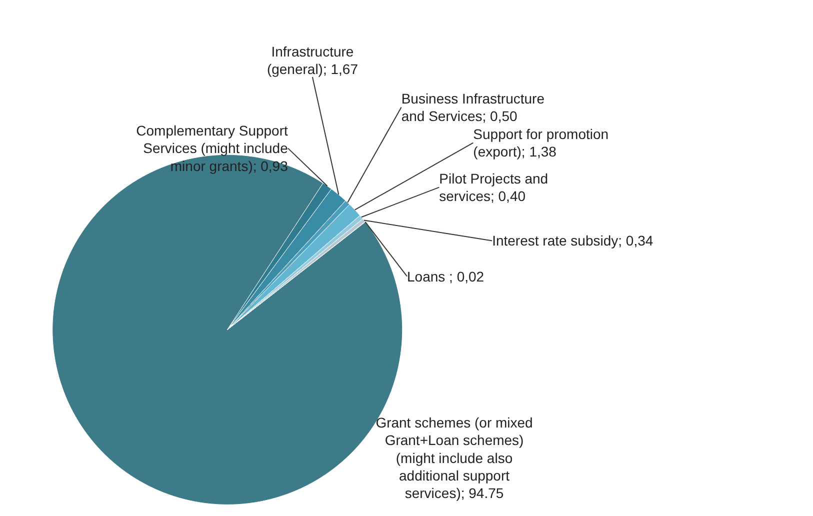  I want to click on slice-label: Grant schemes (or mixed Grant+Loan schemes) (might include also additional support services); 94.75, so click(454, 457).